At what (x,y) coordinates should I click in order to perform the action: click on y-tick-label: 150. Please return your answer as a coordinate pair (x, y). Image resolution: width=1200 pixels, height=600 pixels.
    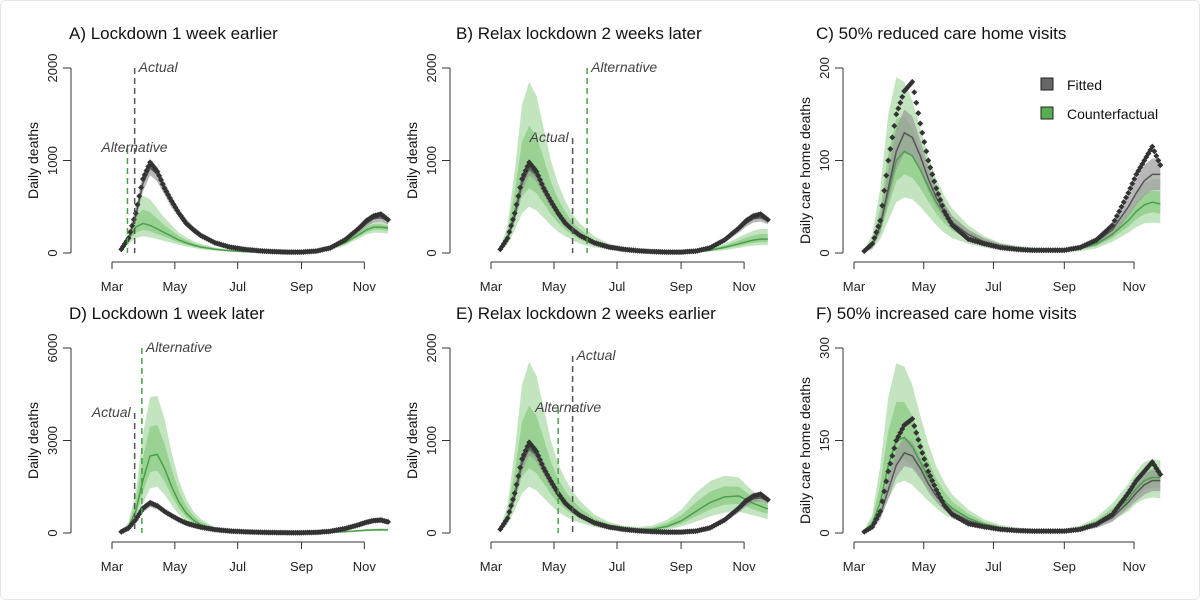
    Looking at the image, I should click on (824, 441).